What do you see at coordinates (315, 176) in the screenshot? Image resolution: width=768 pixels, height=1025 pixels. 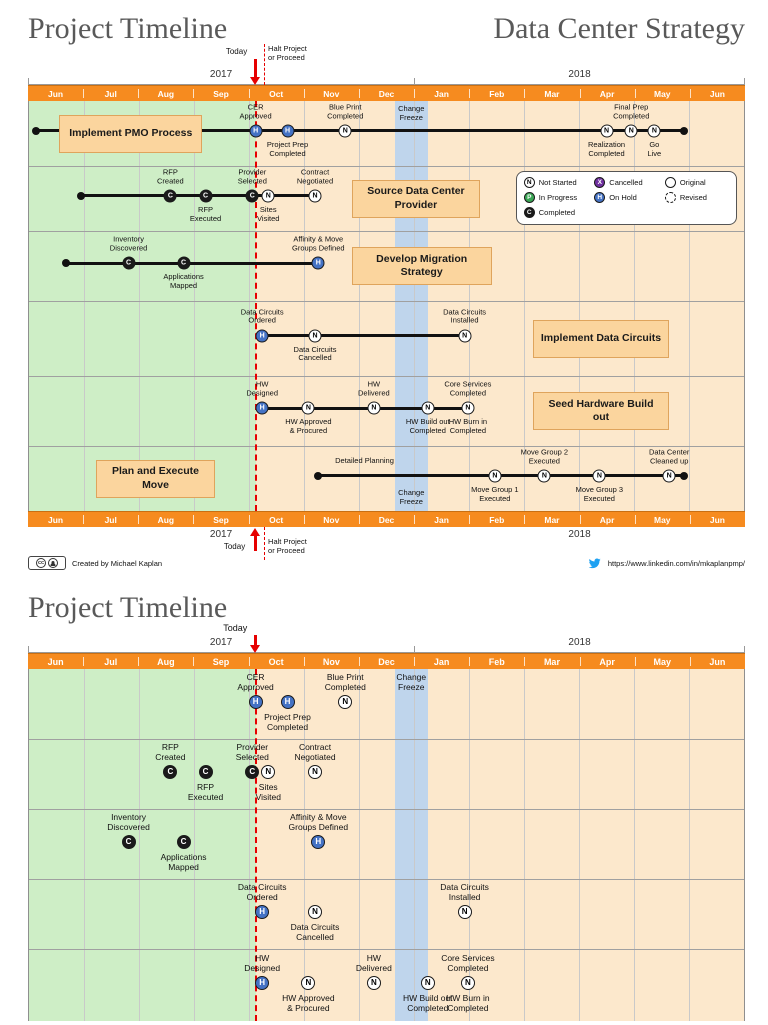 I see `milestone-label: Contract Negotiated` at bounding box center [315, 176].